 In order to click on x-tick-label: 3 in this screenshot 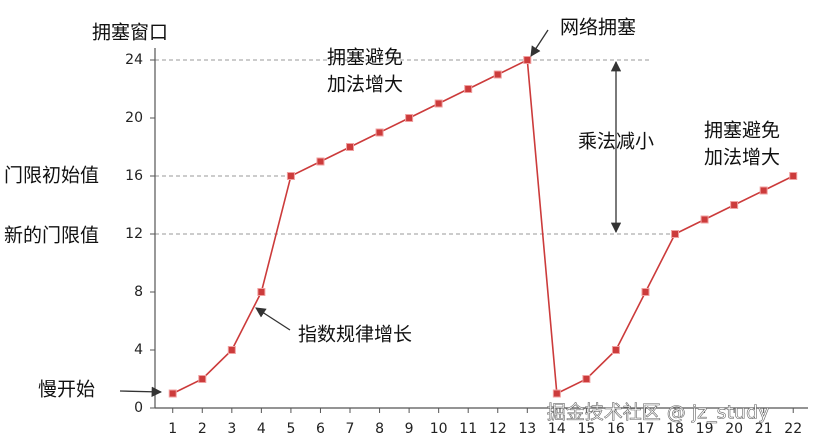, I will do `click(231, 429)`.